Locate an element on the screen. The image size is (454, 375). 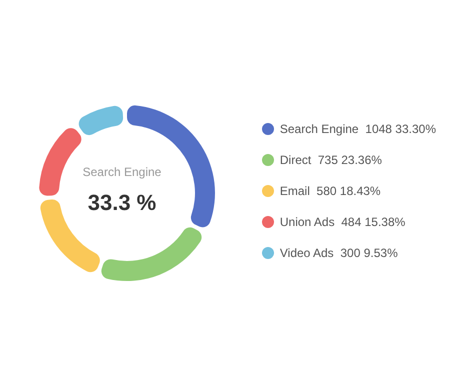
data-label: 300 9.53% is located at coordinates (369, 253).